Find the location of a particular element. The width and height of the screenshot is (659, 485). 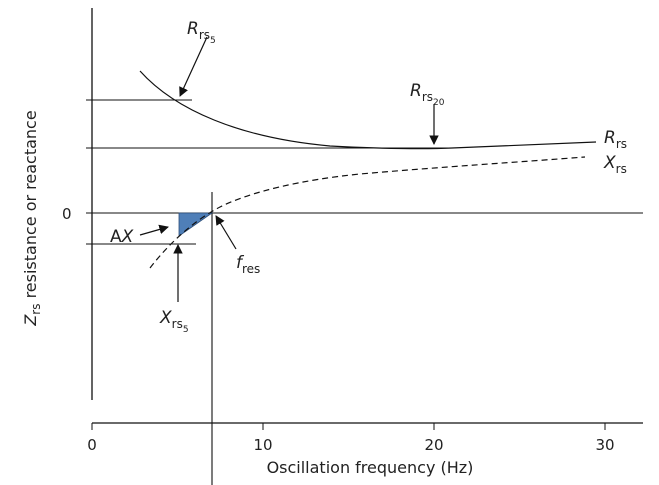

xrs-label-sub: rs is located at coordinates (621, 169).